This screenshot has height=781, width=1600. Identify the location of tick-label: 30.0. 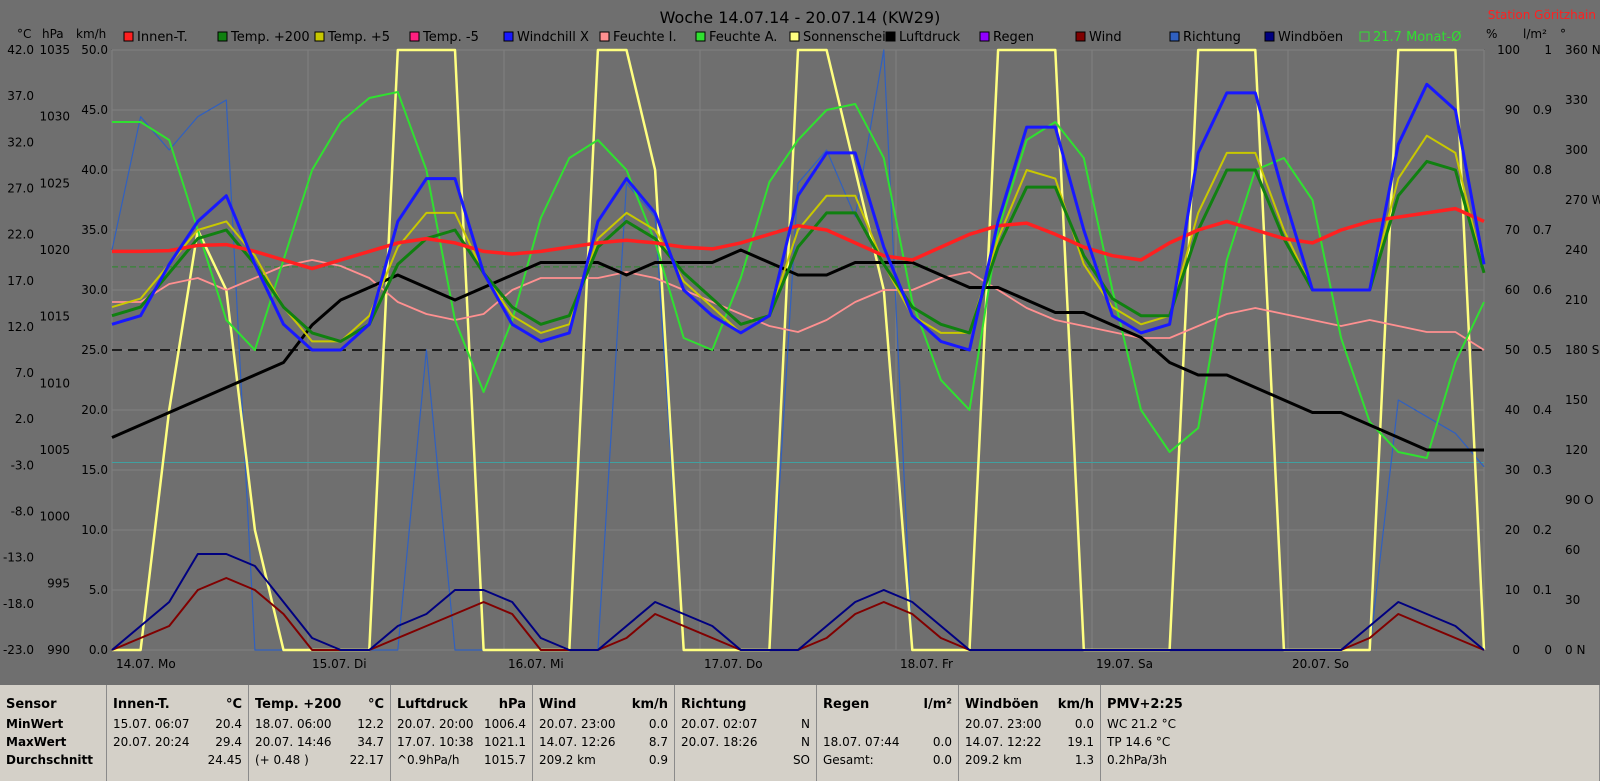
(94, 290).